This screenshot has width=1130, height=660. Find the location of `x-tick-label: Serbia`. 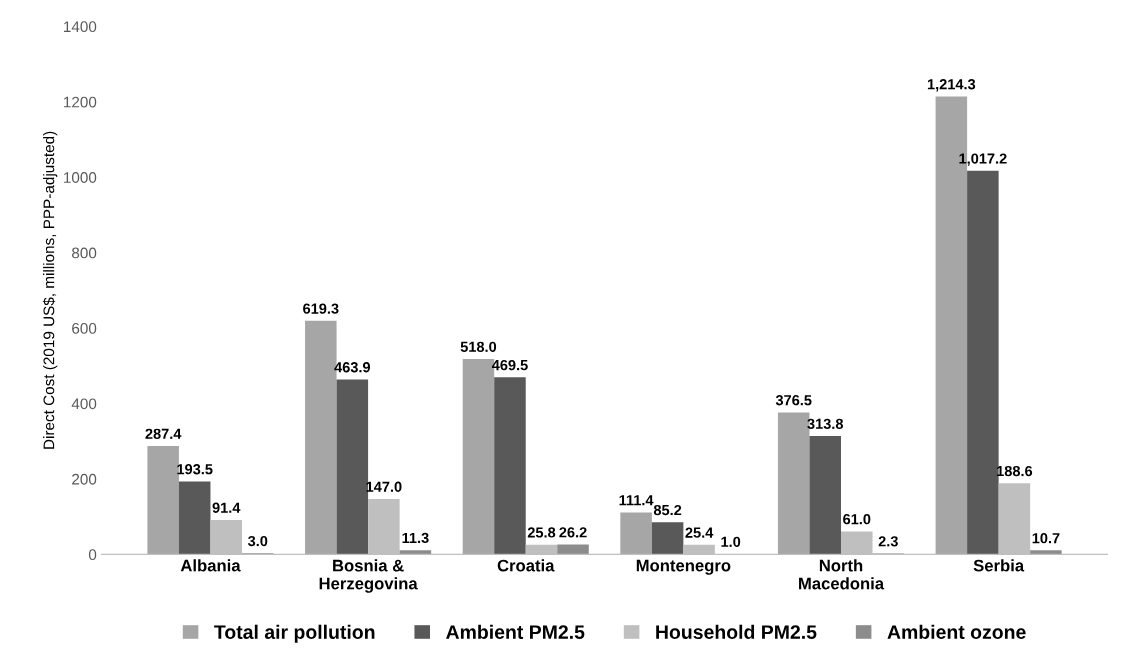

x-tick-label: Serbia is located at coordinates (999, 565).